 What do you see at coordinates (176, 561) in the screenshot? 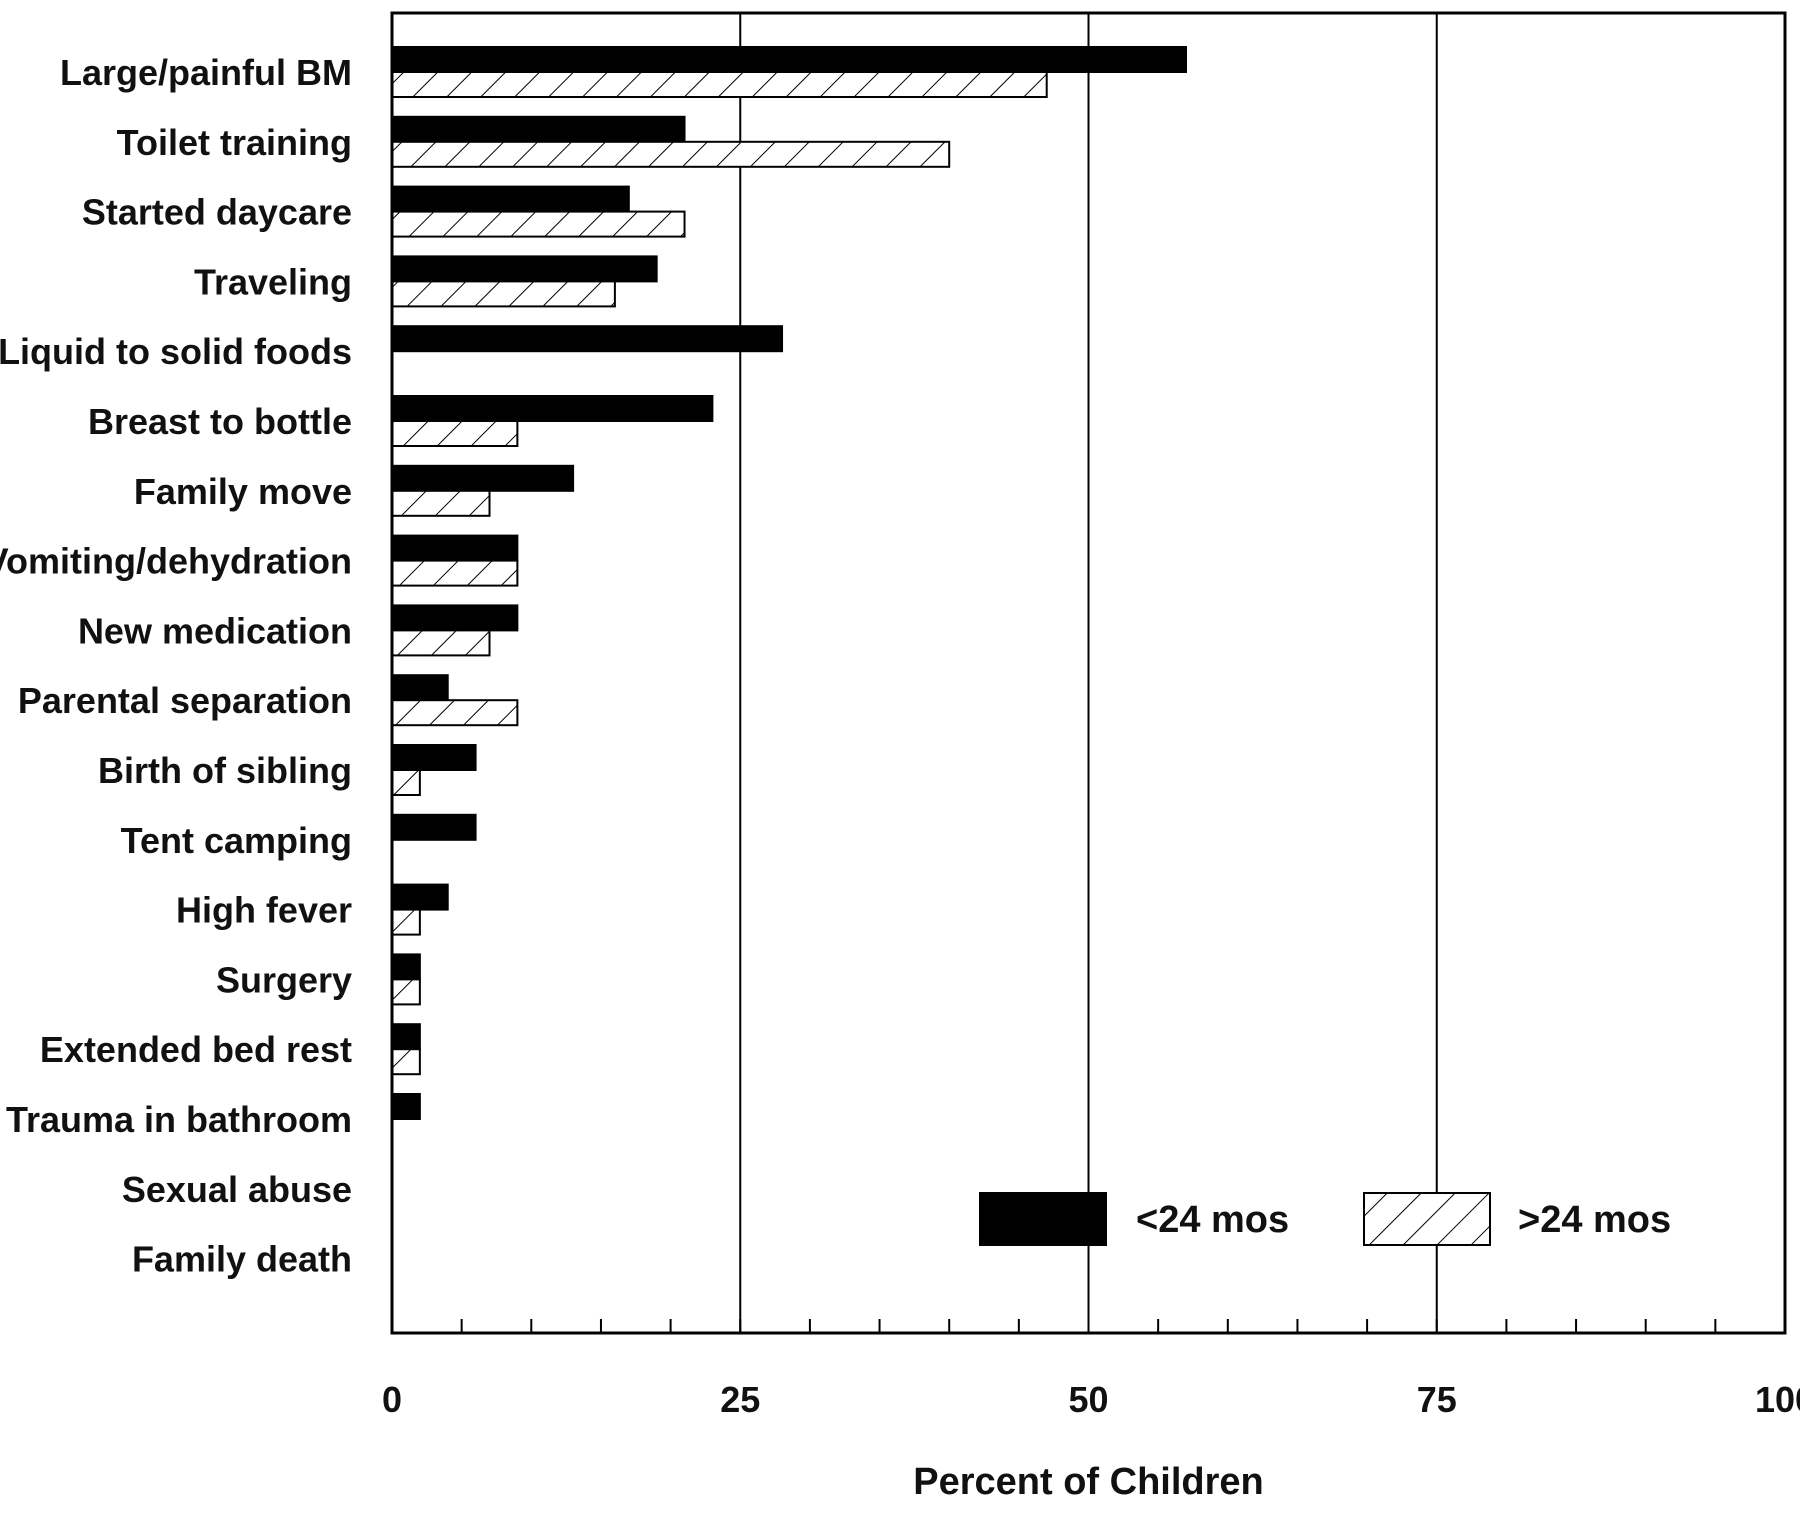
I see `category-label: Vomiting/dehydration` at bounding box center [176, 561].